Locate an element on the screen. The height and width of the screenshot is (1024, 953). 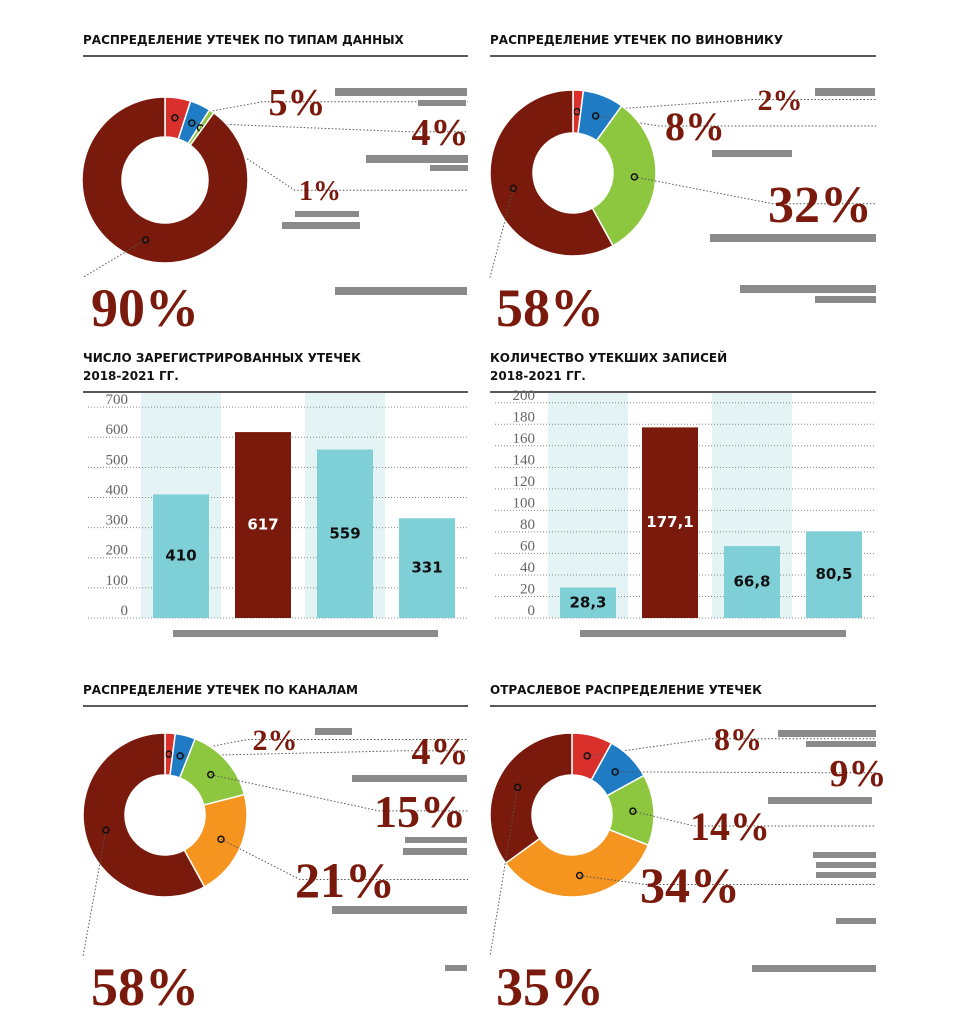
chart-title: РАСПРЕДЕЛЕНИЕ УТЕЧЕК ПО ВИНОВНИКУ is located at coordinates (636, 40).